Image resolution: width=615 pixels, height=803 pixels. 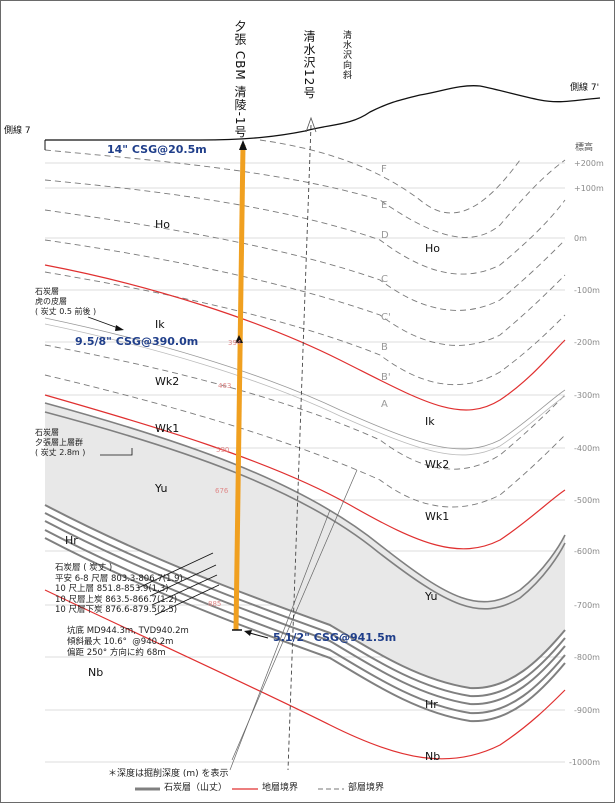 What do you see at coordinates (60, 442) in the screenshot?
I see `yubari-upper-note: 石炭層 夕張層上層群 ( 炭丈 2.8m )` at bounding box center [60, 442].